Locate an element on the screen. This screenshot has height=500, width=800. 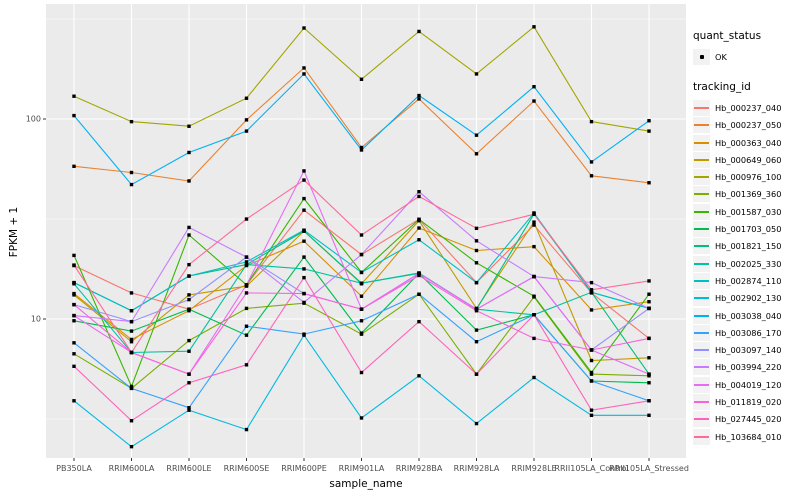
legend-item: Hb_004019_120 is located at coordinates (746, 384).